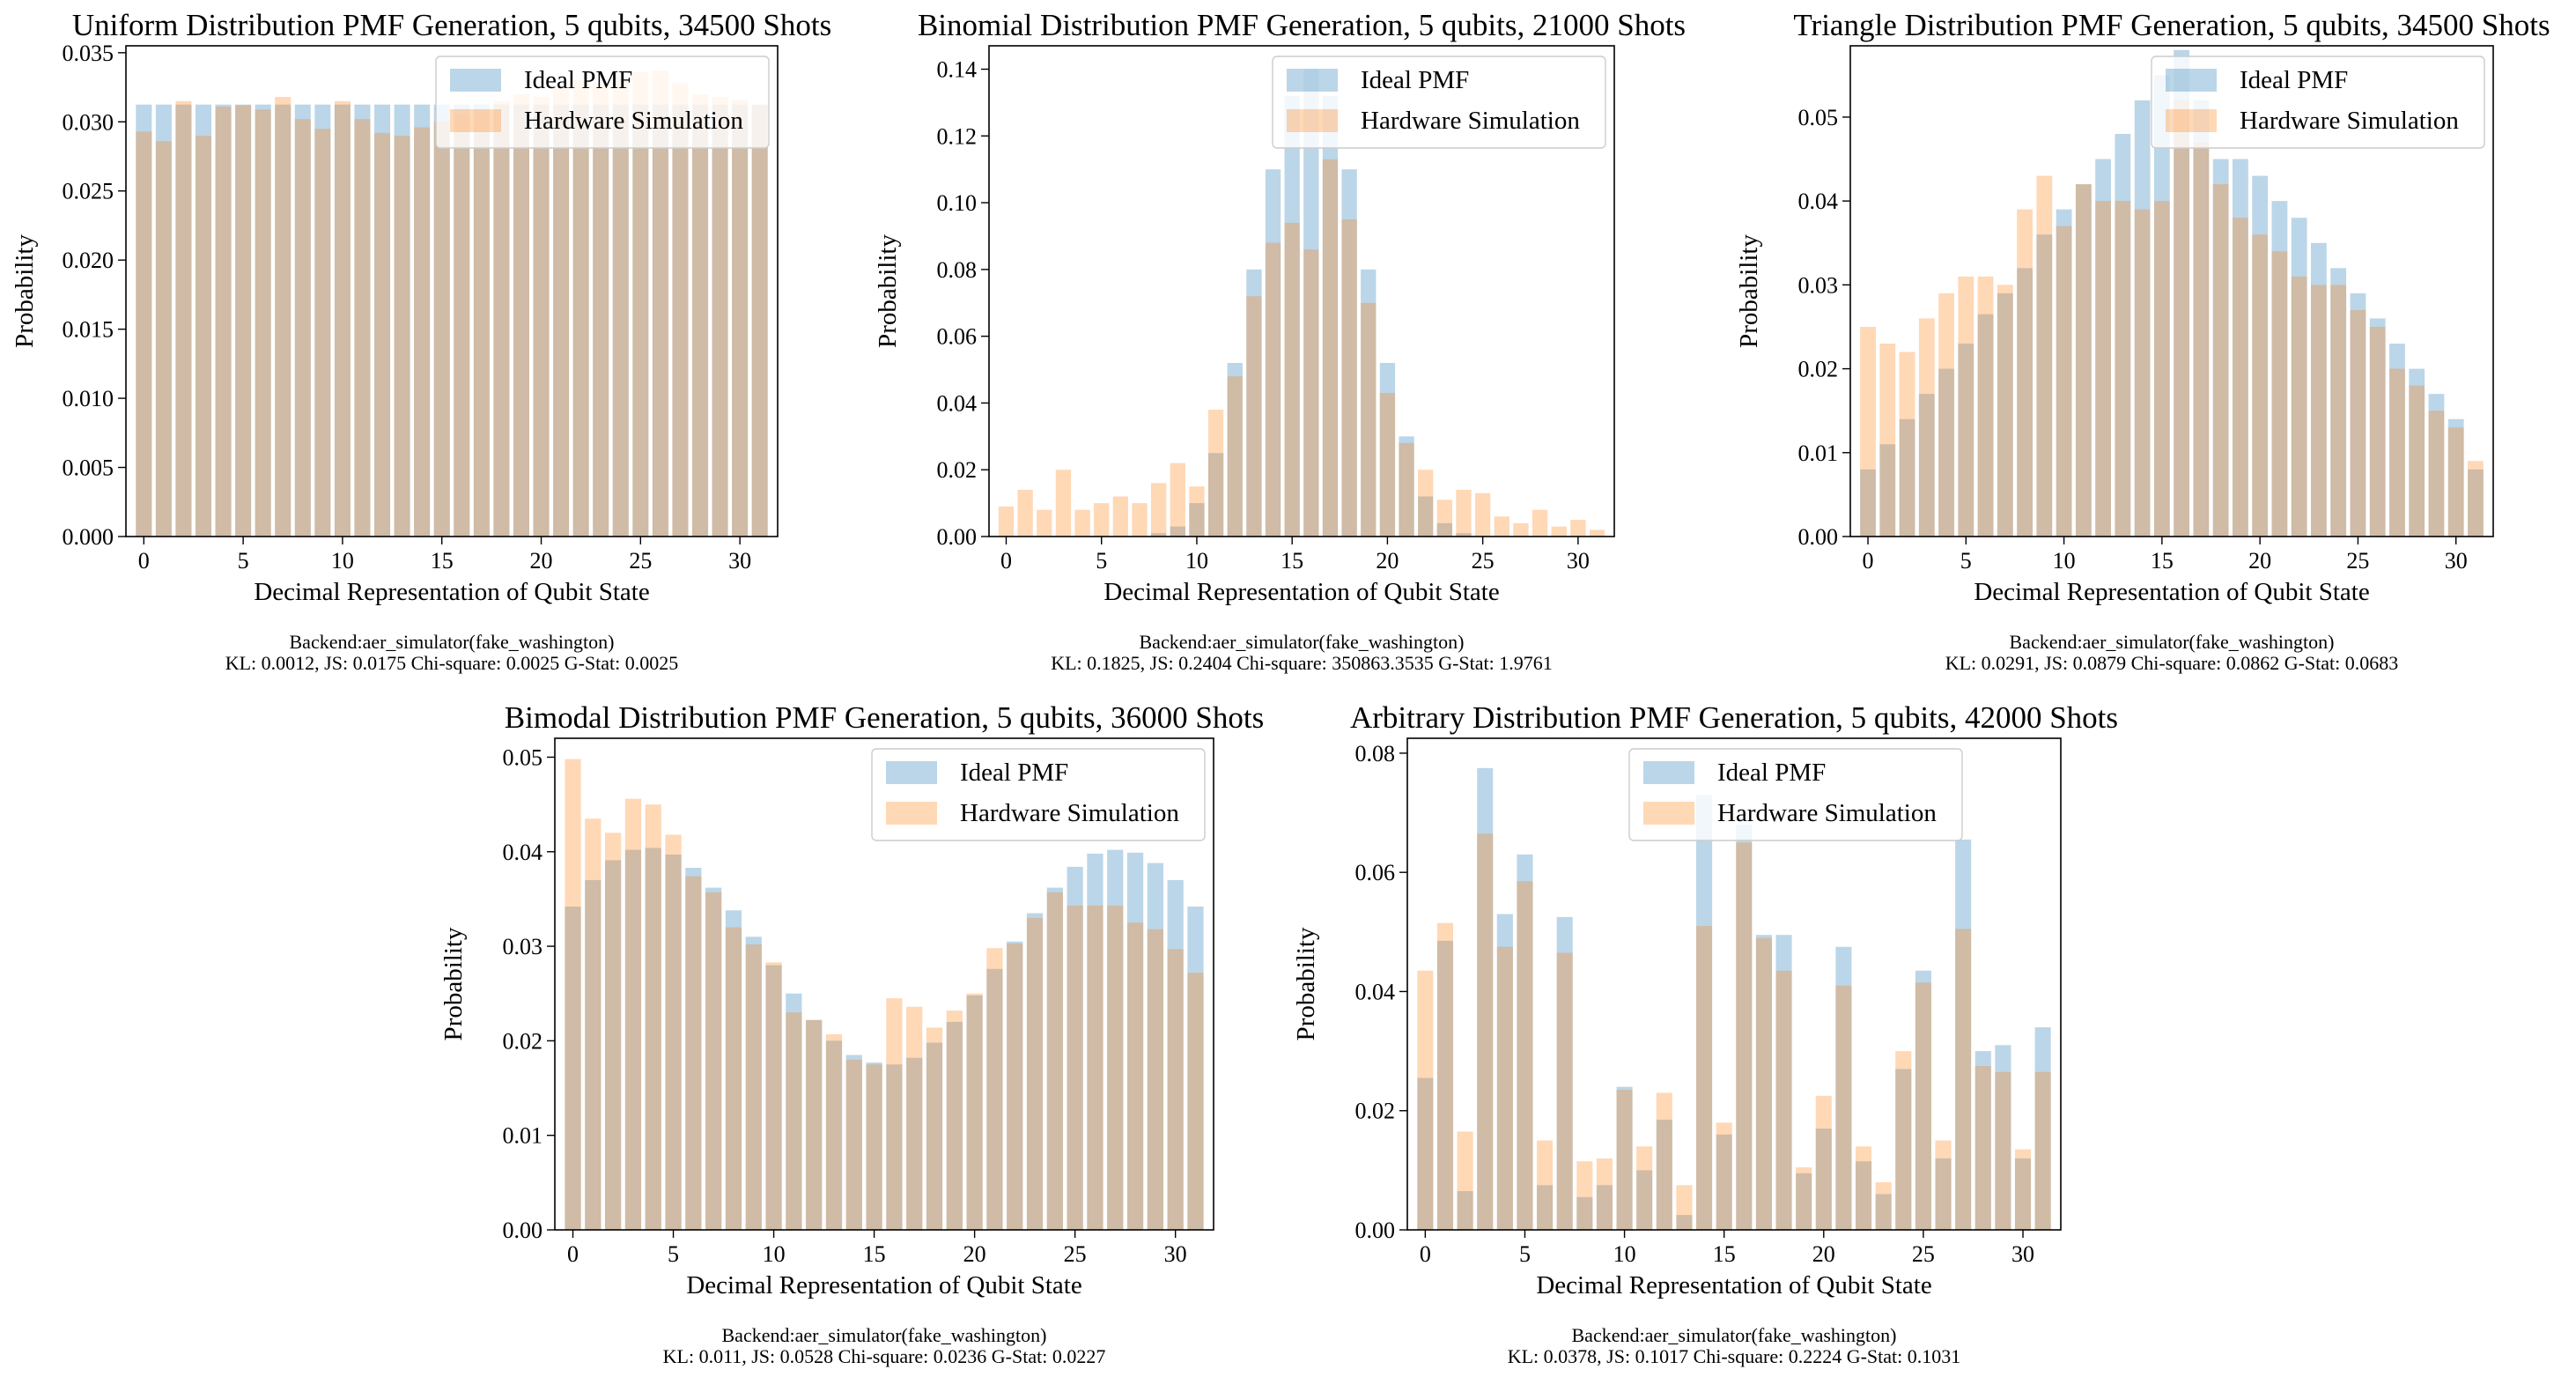  What do you see at coordinates (1818, 285) in the screenshot?
I see `triangle-ytick-label-3: 0.03` at bounding box center [1818, 285].